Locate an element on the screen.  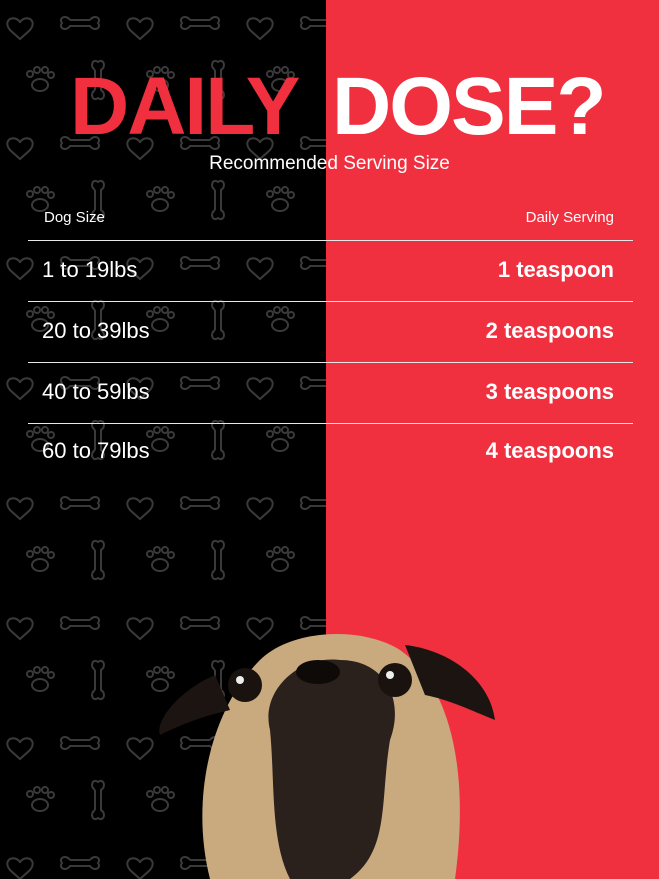
table-row: 60 to 79lbs 4 teaspoons is located at coordinates (329, 458).